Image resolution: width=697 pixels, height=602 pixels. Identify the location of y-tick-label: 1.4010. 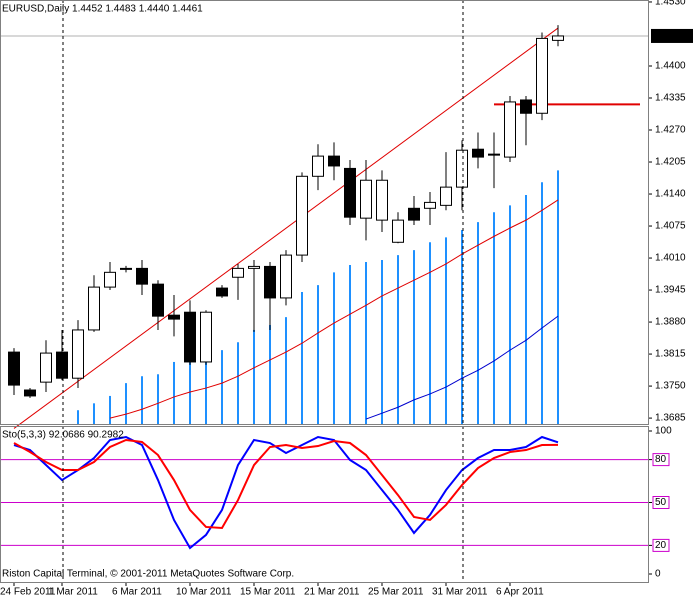
(670, 258).